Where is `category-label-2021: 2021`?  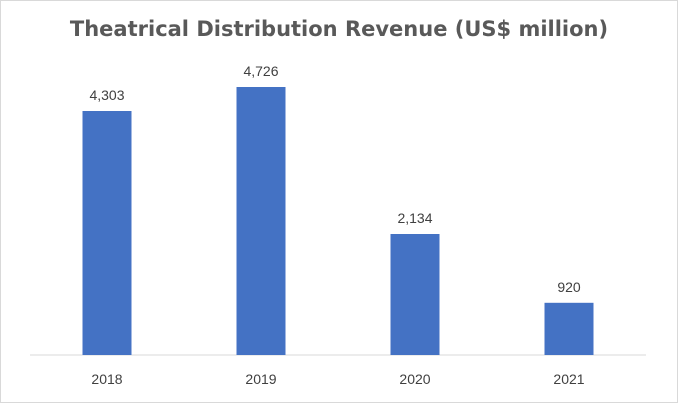
category-label-2021: 2021 is located at coordinates (568, 379).